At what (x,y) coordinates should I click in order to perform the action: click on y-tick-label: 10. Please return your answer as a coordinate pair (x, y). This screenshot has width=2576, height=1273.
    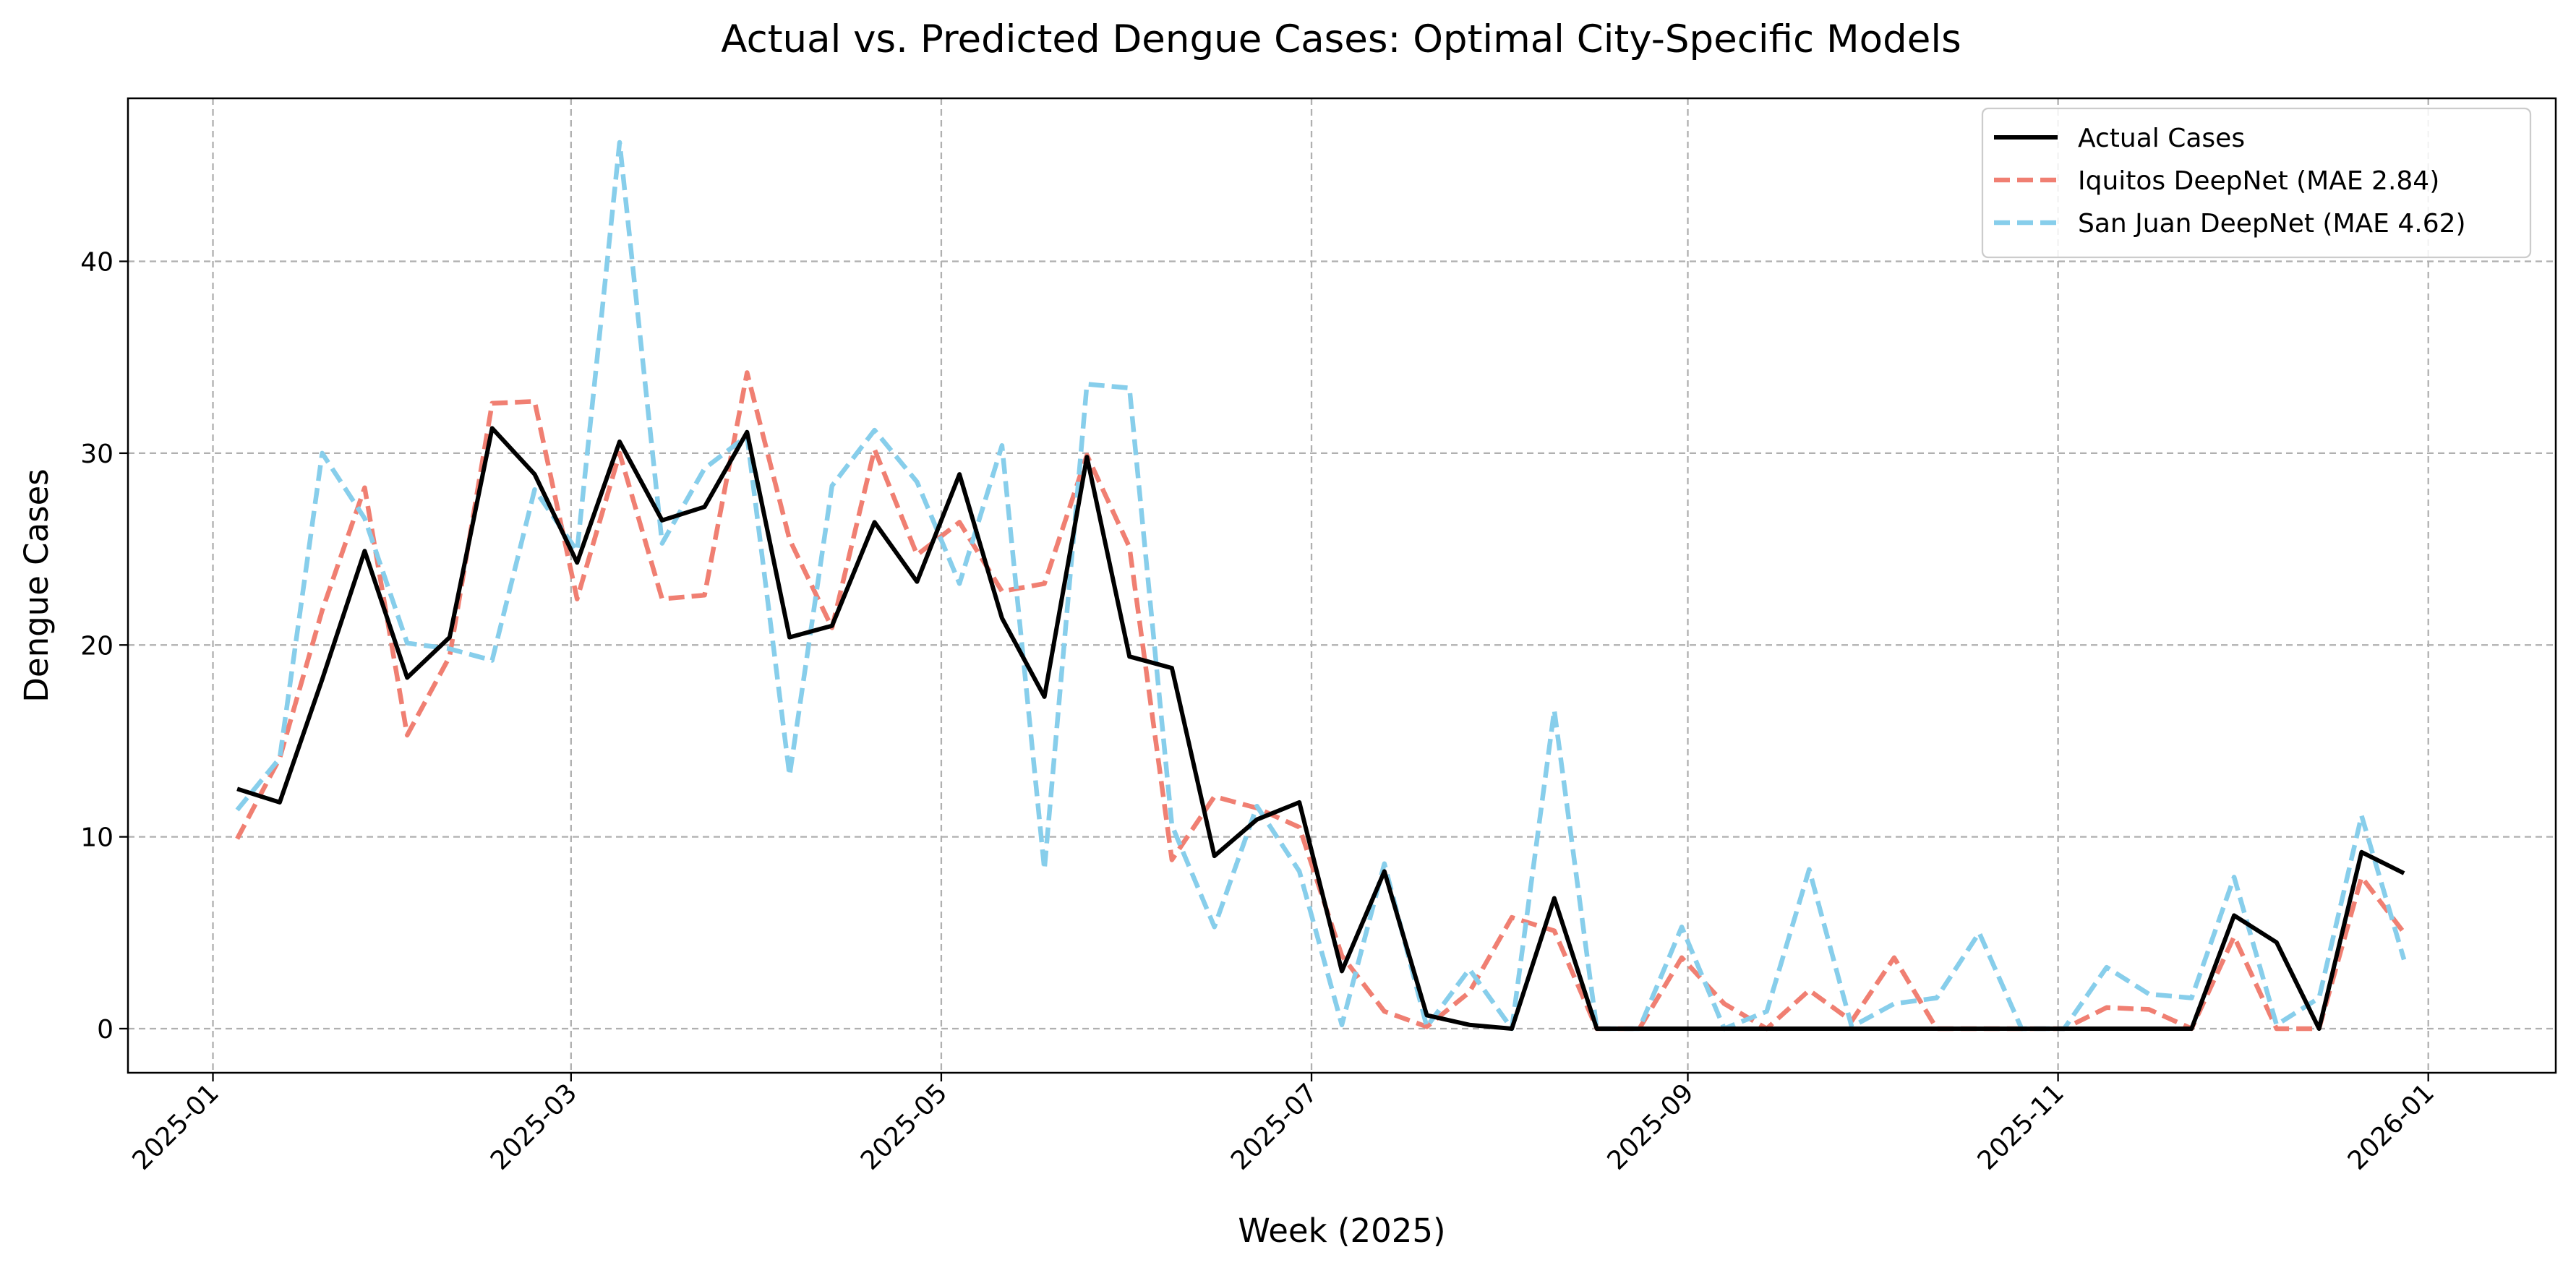
    Looking at the image, I should click on (97, 838).